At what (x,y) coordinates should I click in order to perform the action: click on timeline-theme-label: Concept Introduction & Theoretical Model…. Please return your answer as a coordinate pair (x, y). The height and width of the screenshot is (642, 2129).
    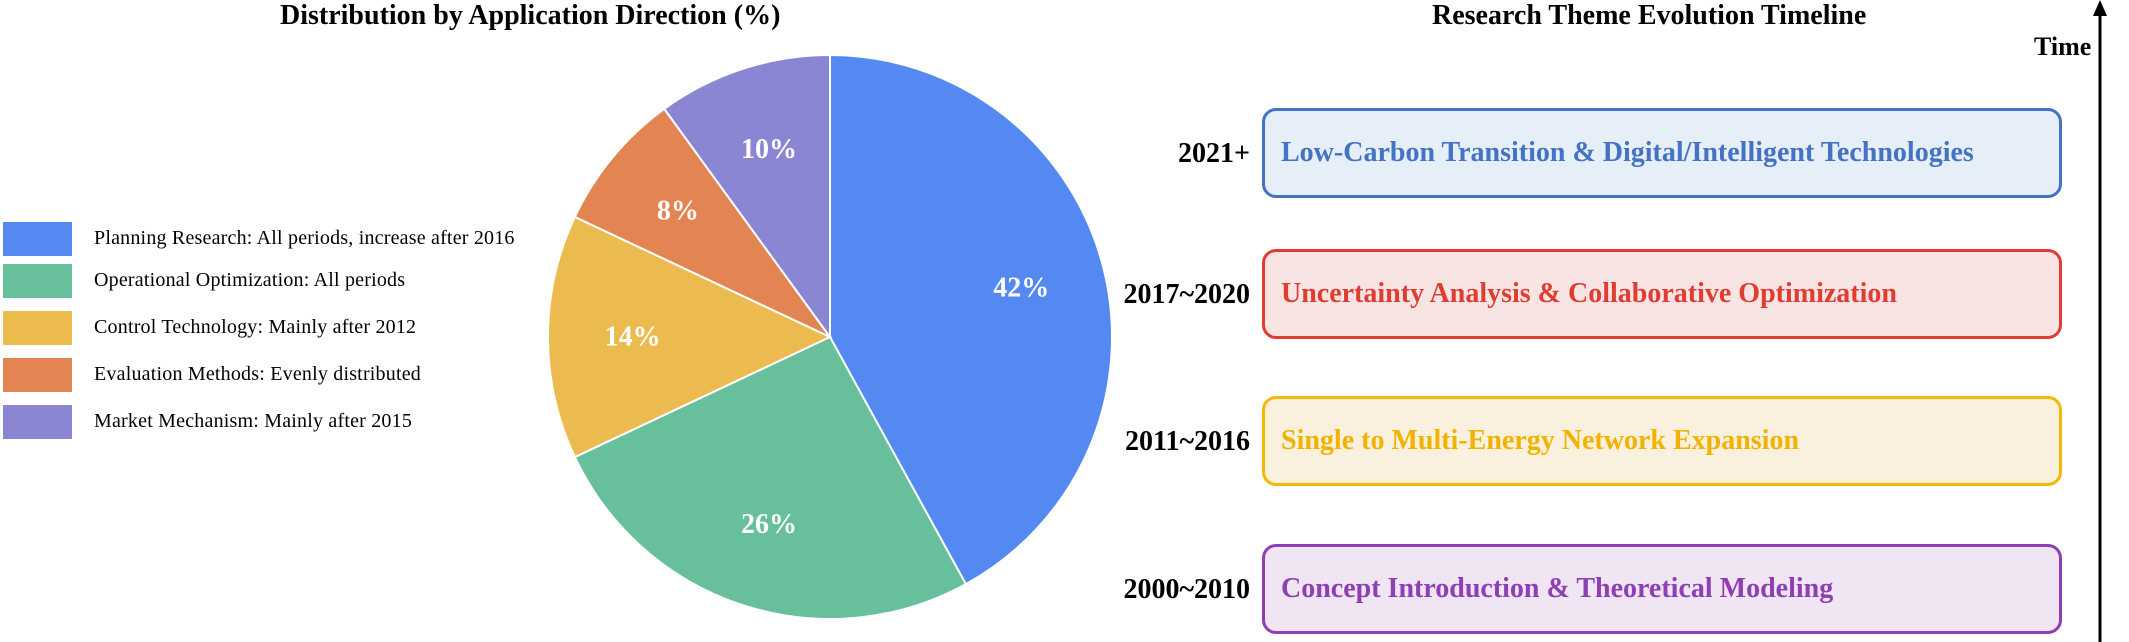
    Looking at the image, I should click on (1557, 588).